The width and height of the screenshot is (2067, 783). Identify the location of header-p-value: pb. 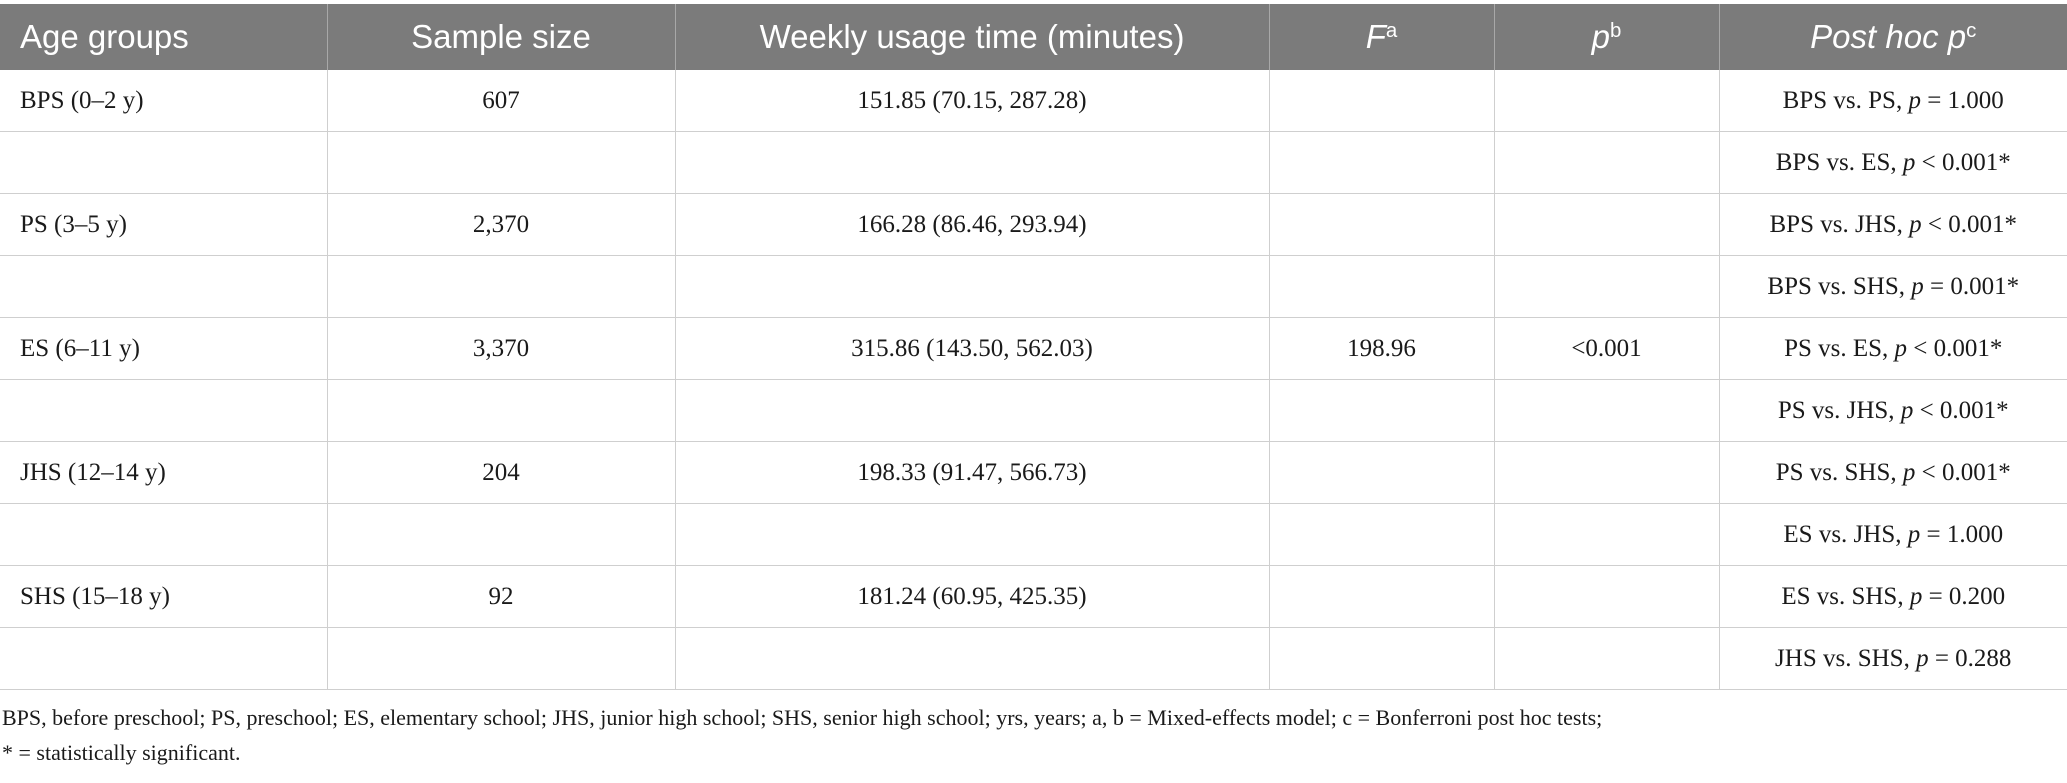
(1607, 37).